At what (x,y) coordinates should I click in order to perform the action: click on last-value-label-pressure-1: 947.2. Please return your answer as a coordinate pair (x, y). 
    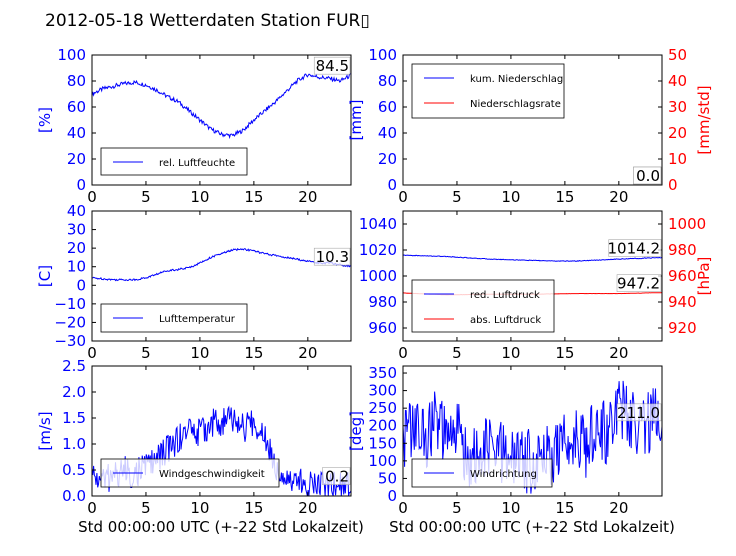
    Looking at the image, I should click on (638, 284).